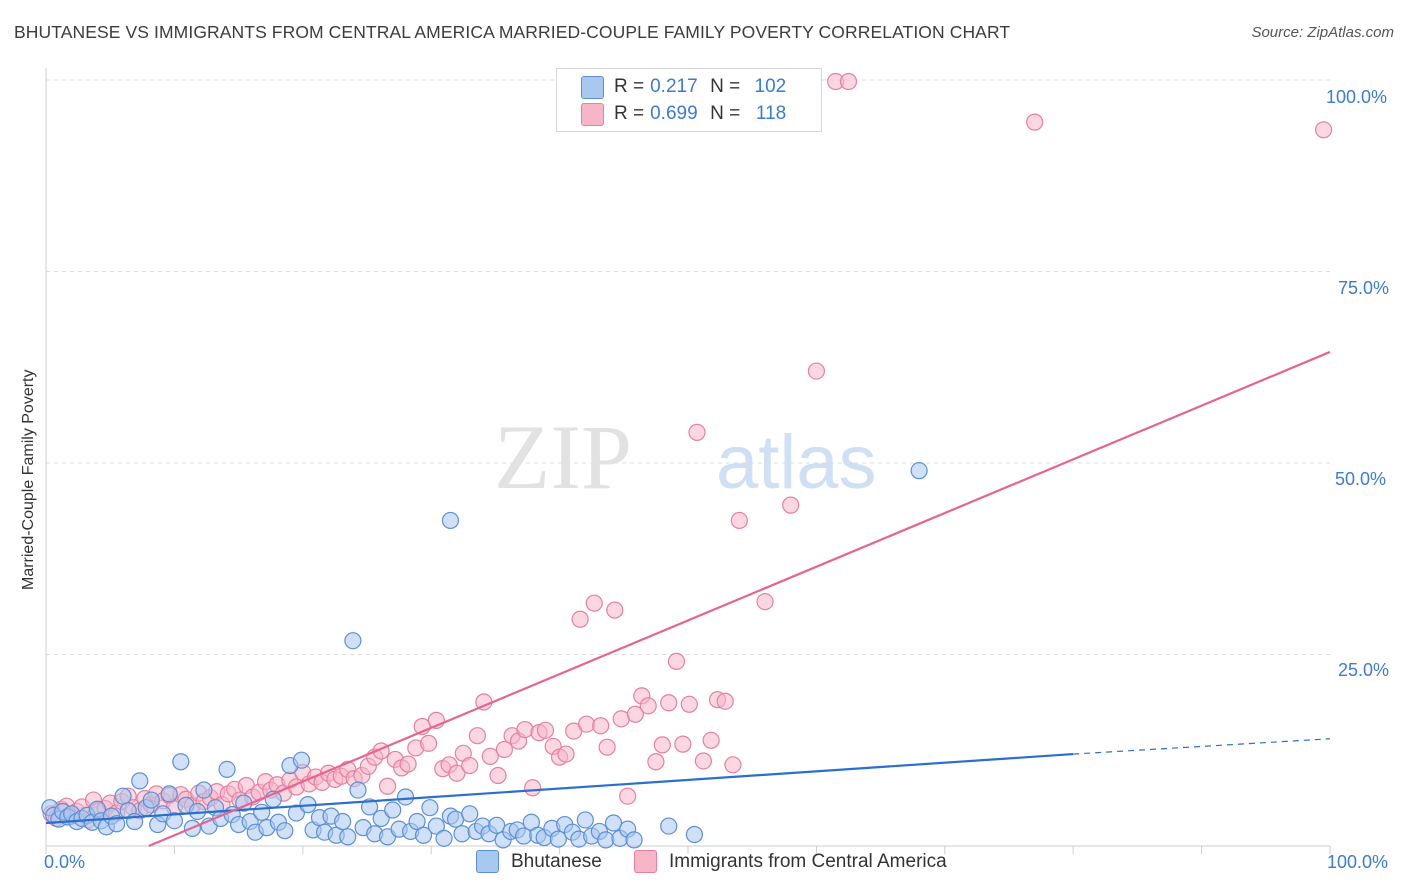 This screenshot has height=892, width=1406. What do you see at coordinates (796, 462) in the screenshot?
I see `watermark-atlas: atlas` at bounding box center [796, 462].